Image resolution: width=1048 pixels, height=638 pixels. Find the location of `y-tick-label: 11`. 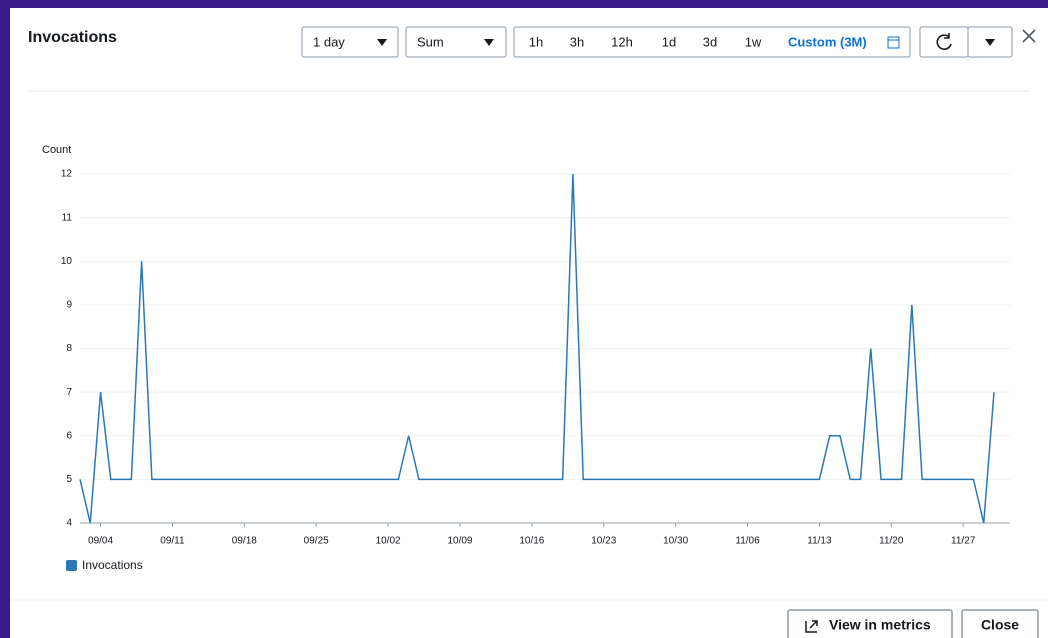

y-tick-label: 11 is located at coordinates (67, 217).